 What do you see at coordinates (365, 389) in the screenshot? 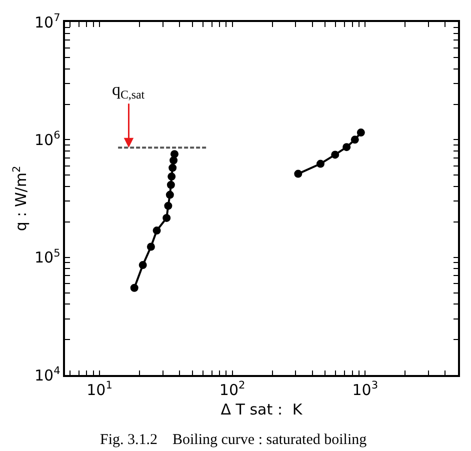
I see `x-tick-label: 10$^{3}$` at bounding box center [365, 389].